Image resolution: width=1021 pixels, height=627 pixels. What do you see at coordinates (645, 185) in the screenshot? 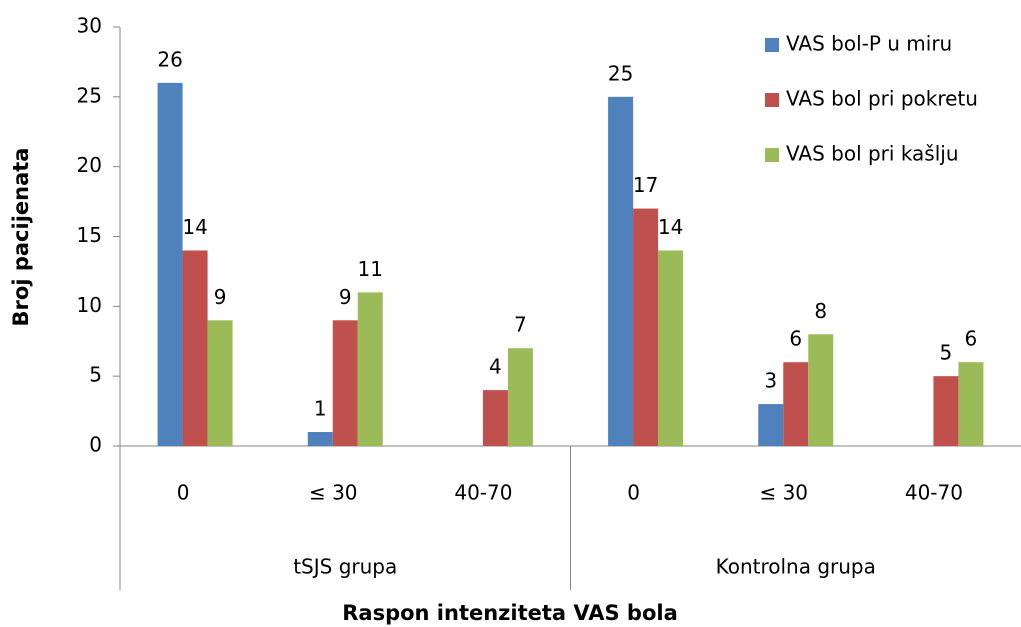
I see `data-label: 17` at bounding box center [645, 185].